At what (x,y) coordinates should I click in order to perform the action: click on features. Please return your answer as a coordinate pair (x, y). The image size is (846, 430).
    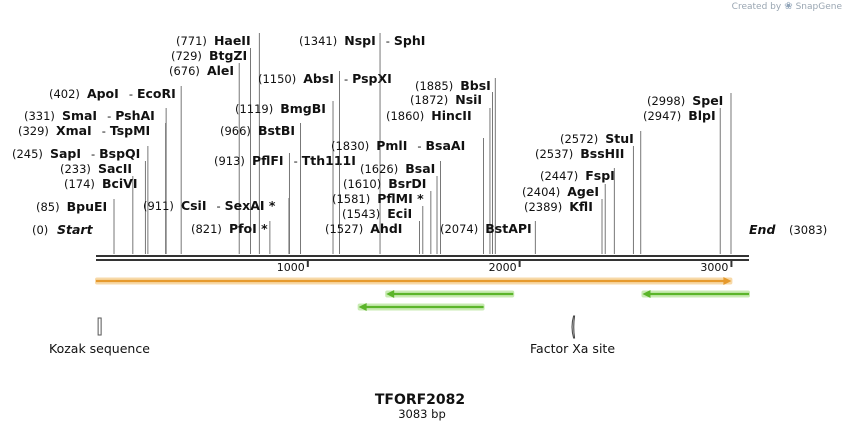
    Looking at the image, I should click on (422, 294).